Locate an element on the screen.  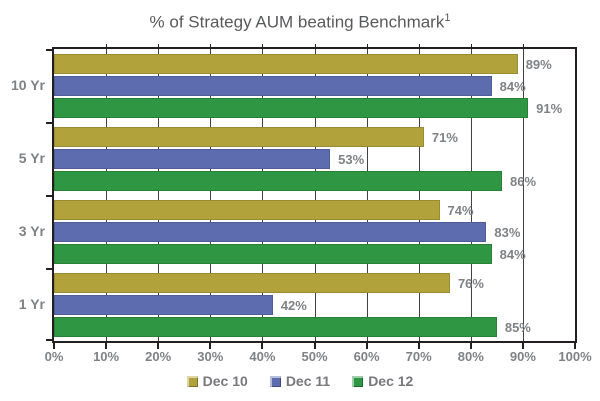
bar-row: 83% is located at coordinates (314, 232).